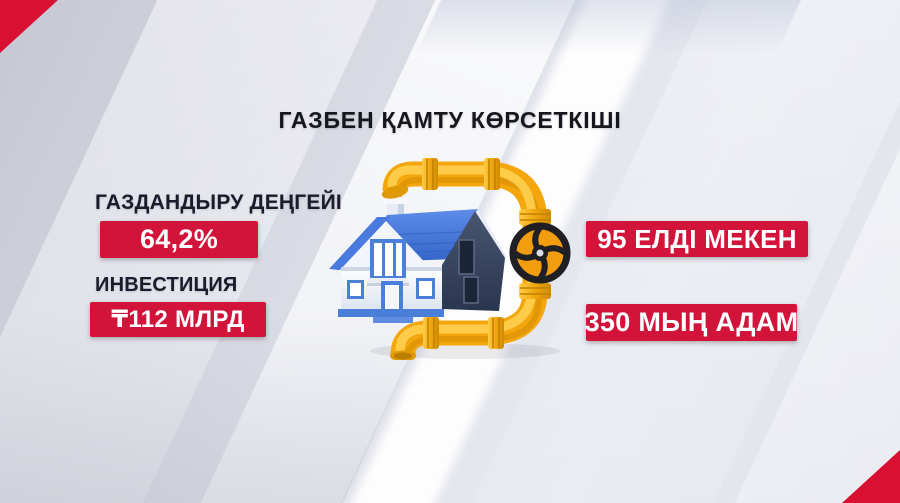  Describe the element at coordinates (610, 29) in the screenshot. I see `background-wedge` at that location.